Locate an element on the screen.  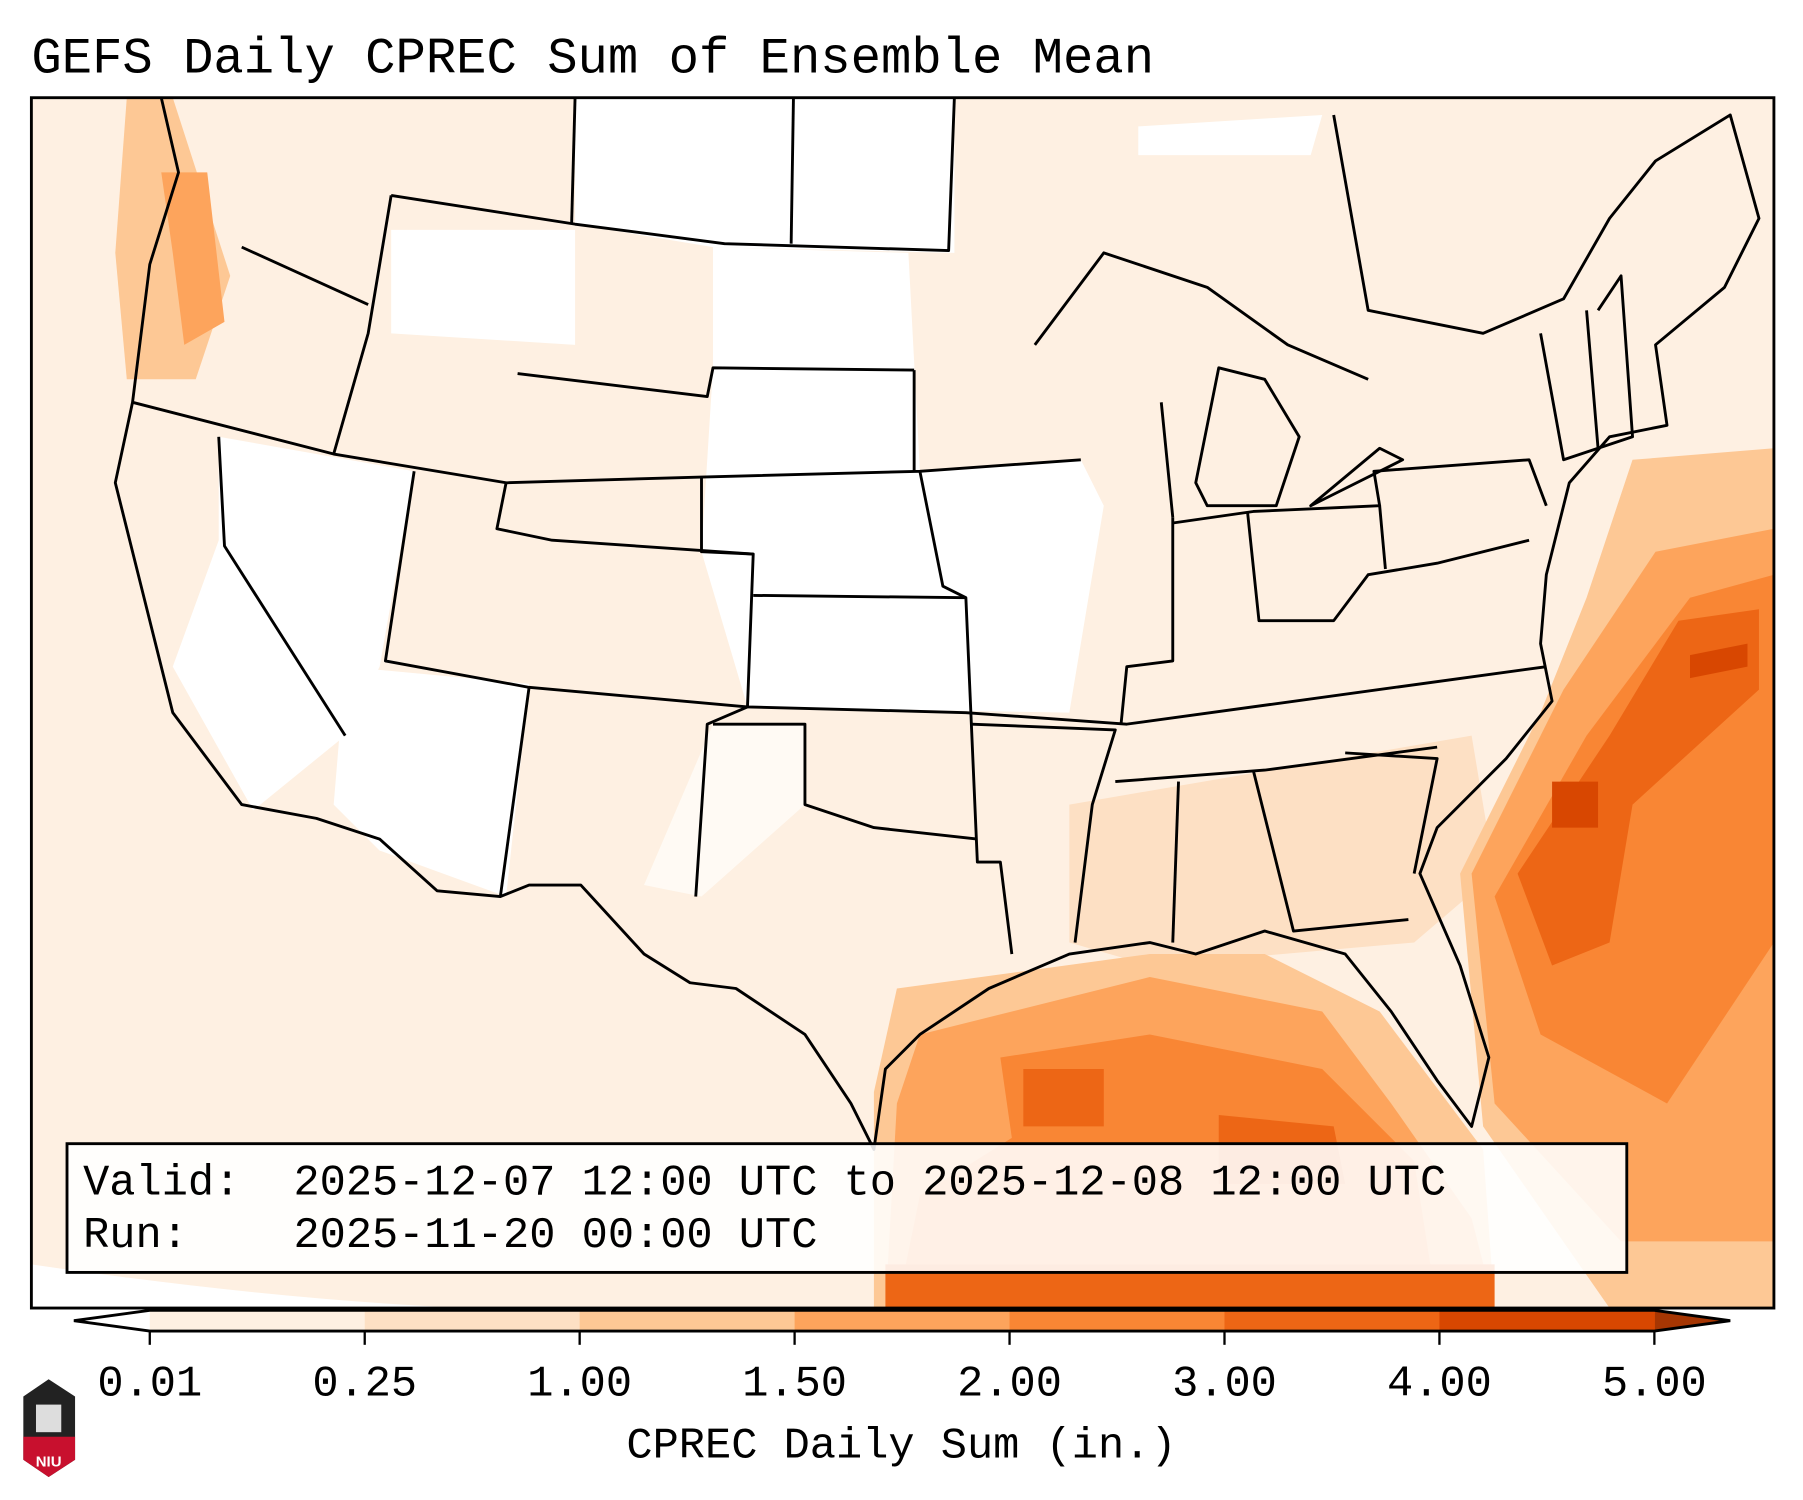
colorbar-tick-label: 0.01 is located at coordinates (149, 1384).